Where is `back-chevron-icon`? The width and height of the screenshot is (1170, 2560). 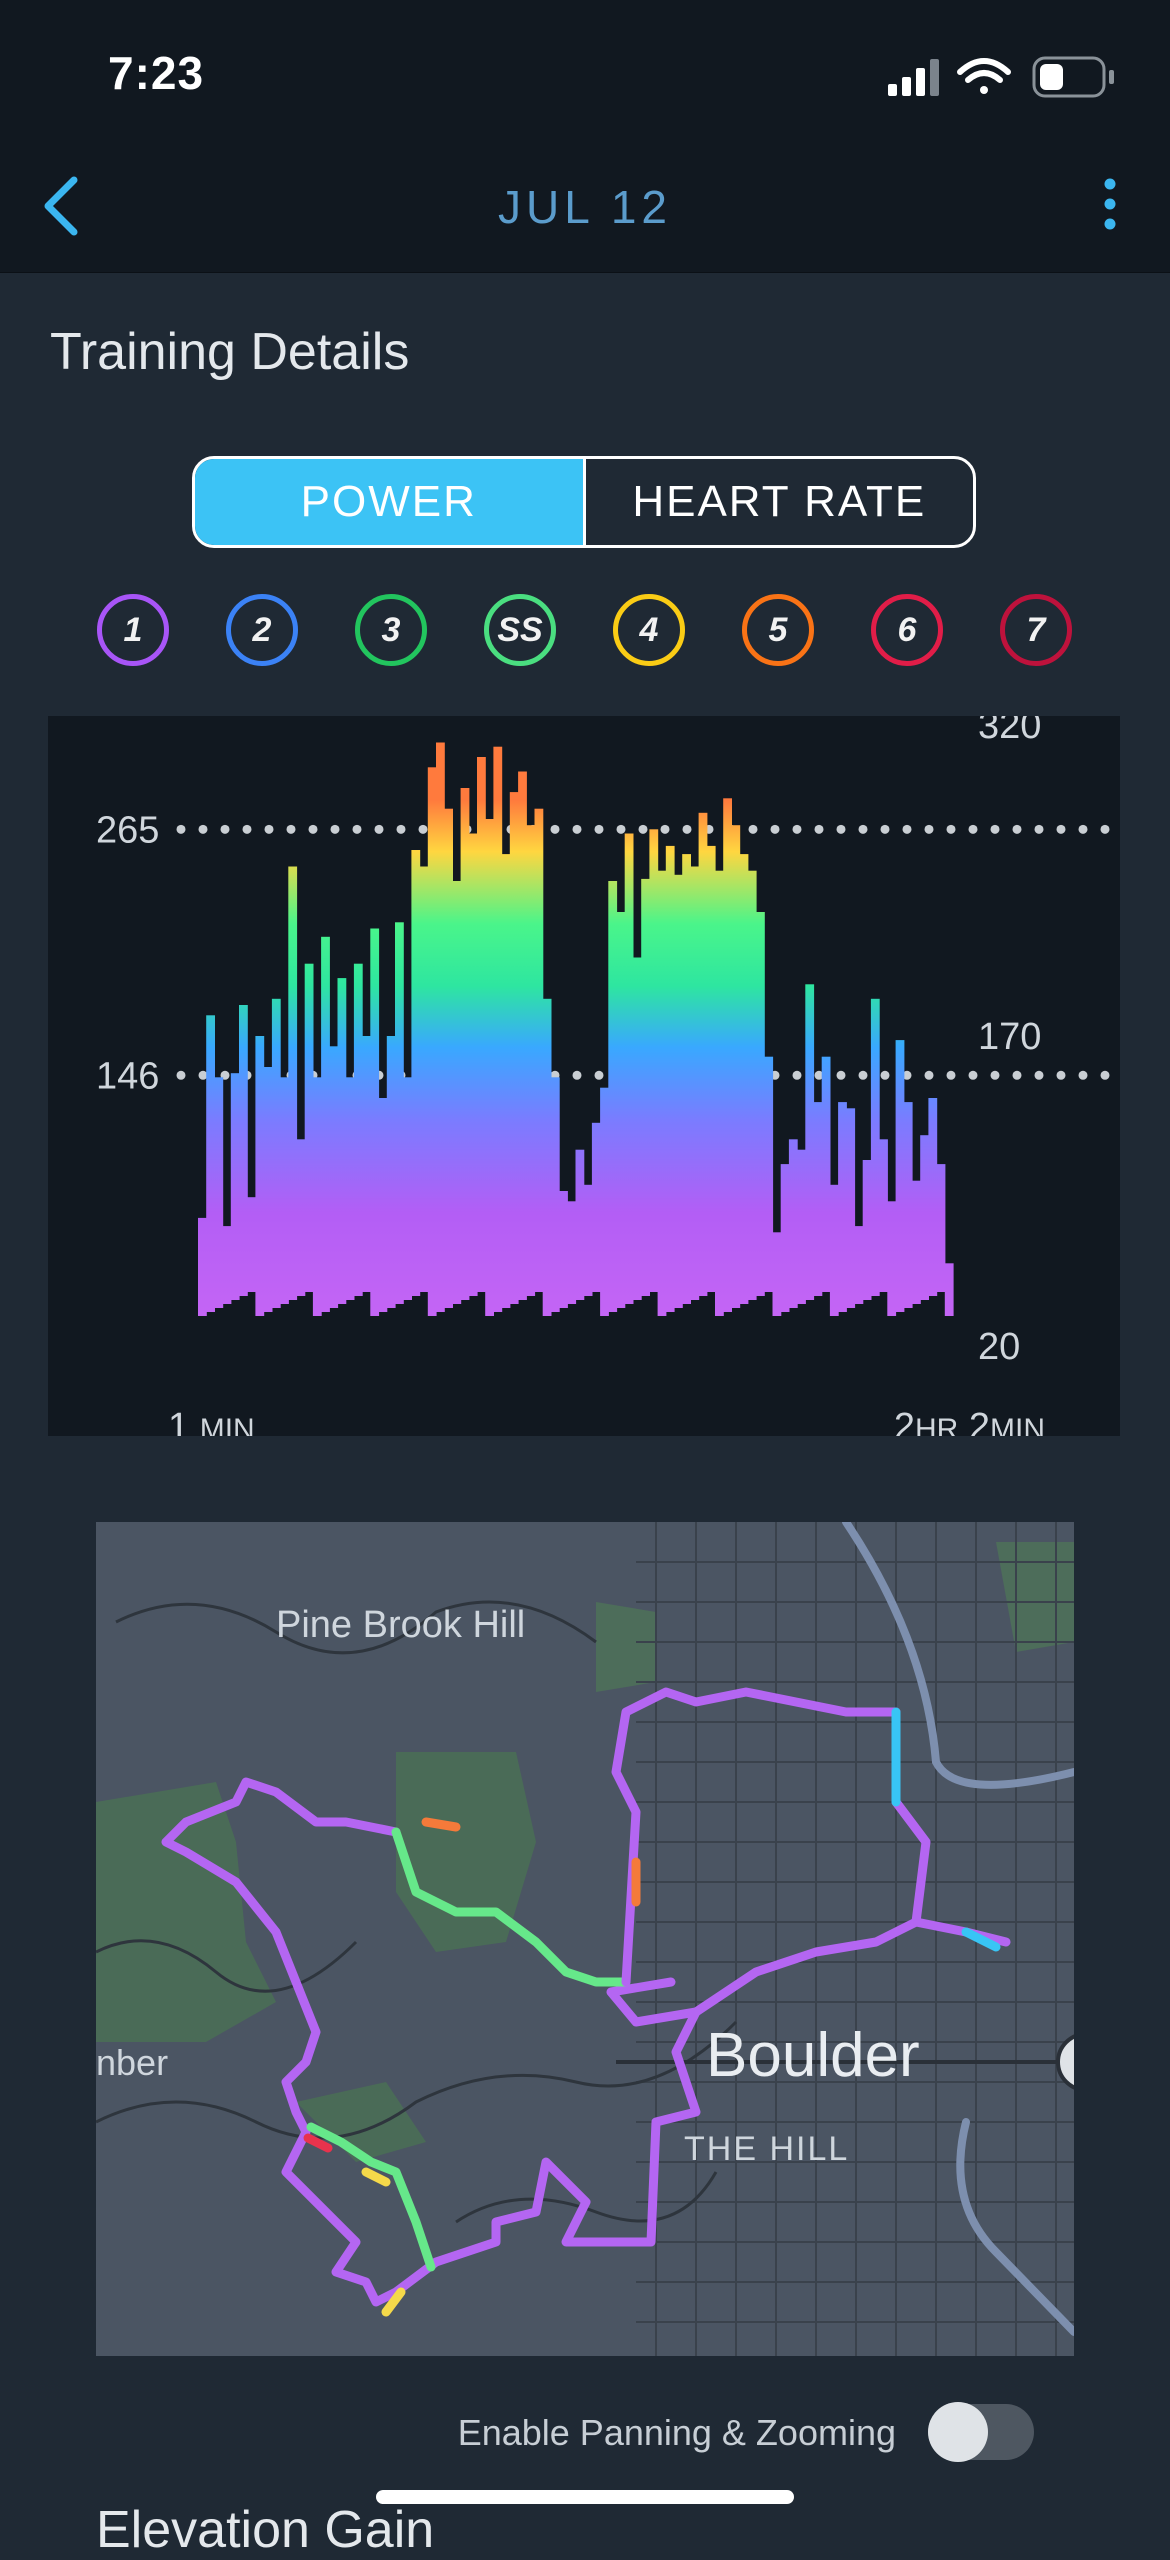 back-chevron-icon is located at coordinates (65, 205).